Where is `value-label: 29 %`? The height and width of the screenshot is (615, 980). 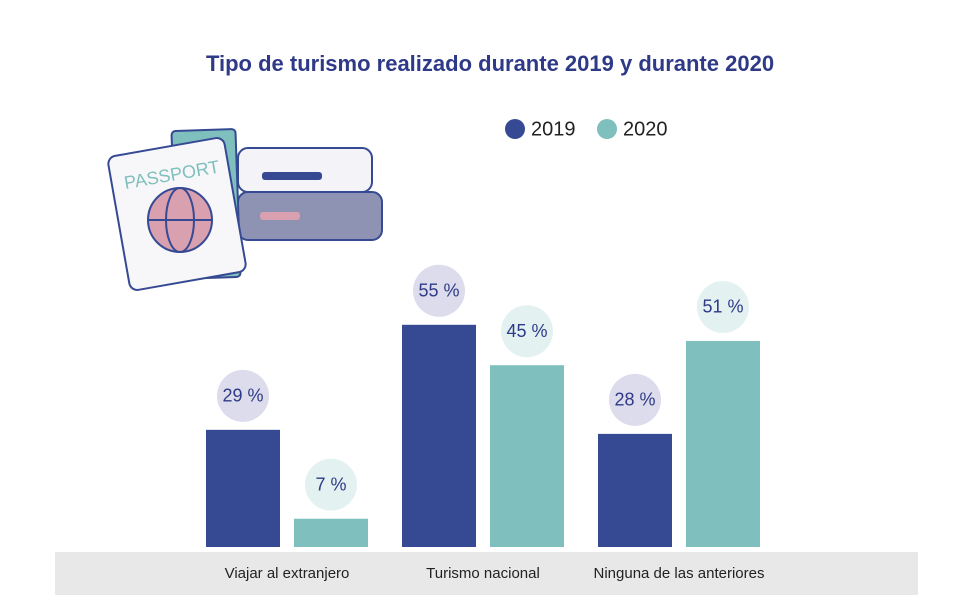 value-label: 29 % is located at coordinates (242, 396).